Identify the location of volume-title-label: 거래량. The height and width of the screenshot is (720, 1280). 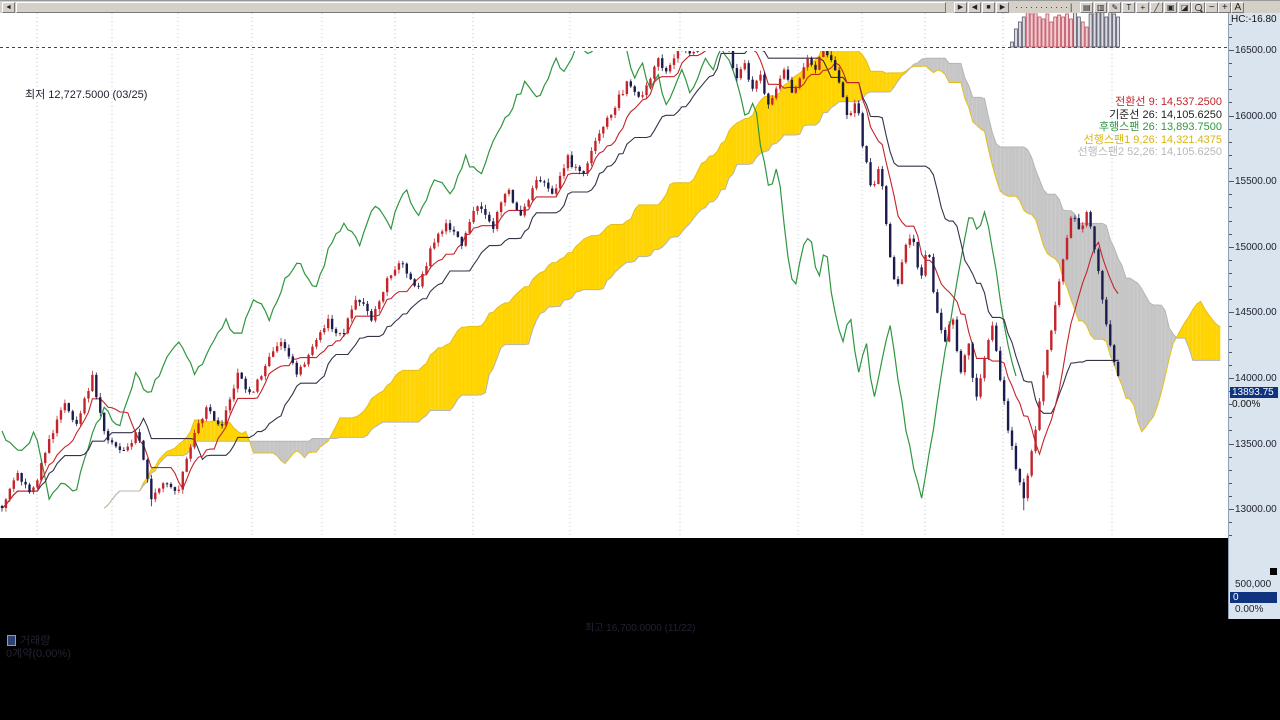
(35, 641).